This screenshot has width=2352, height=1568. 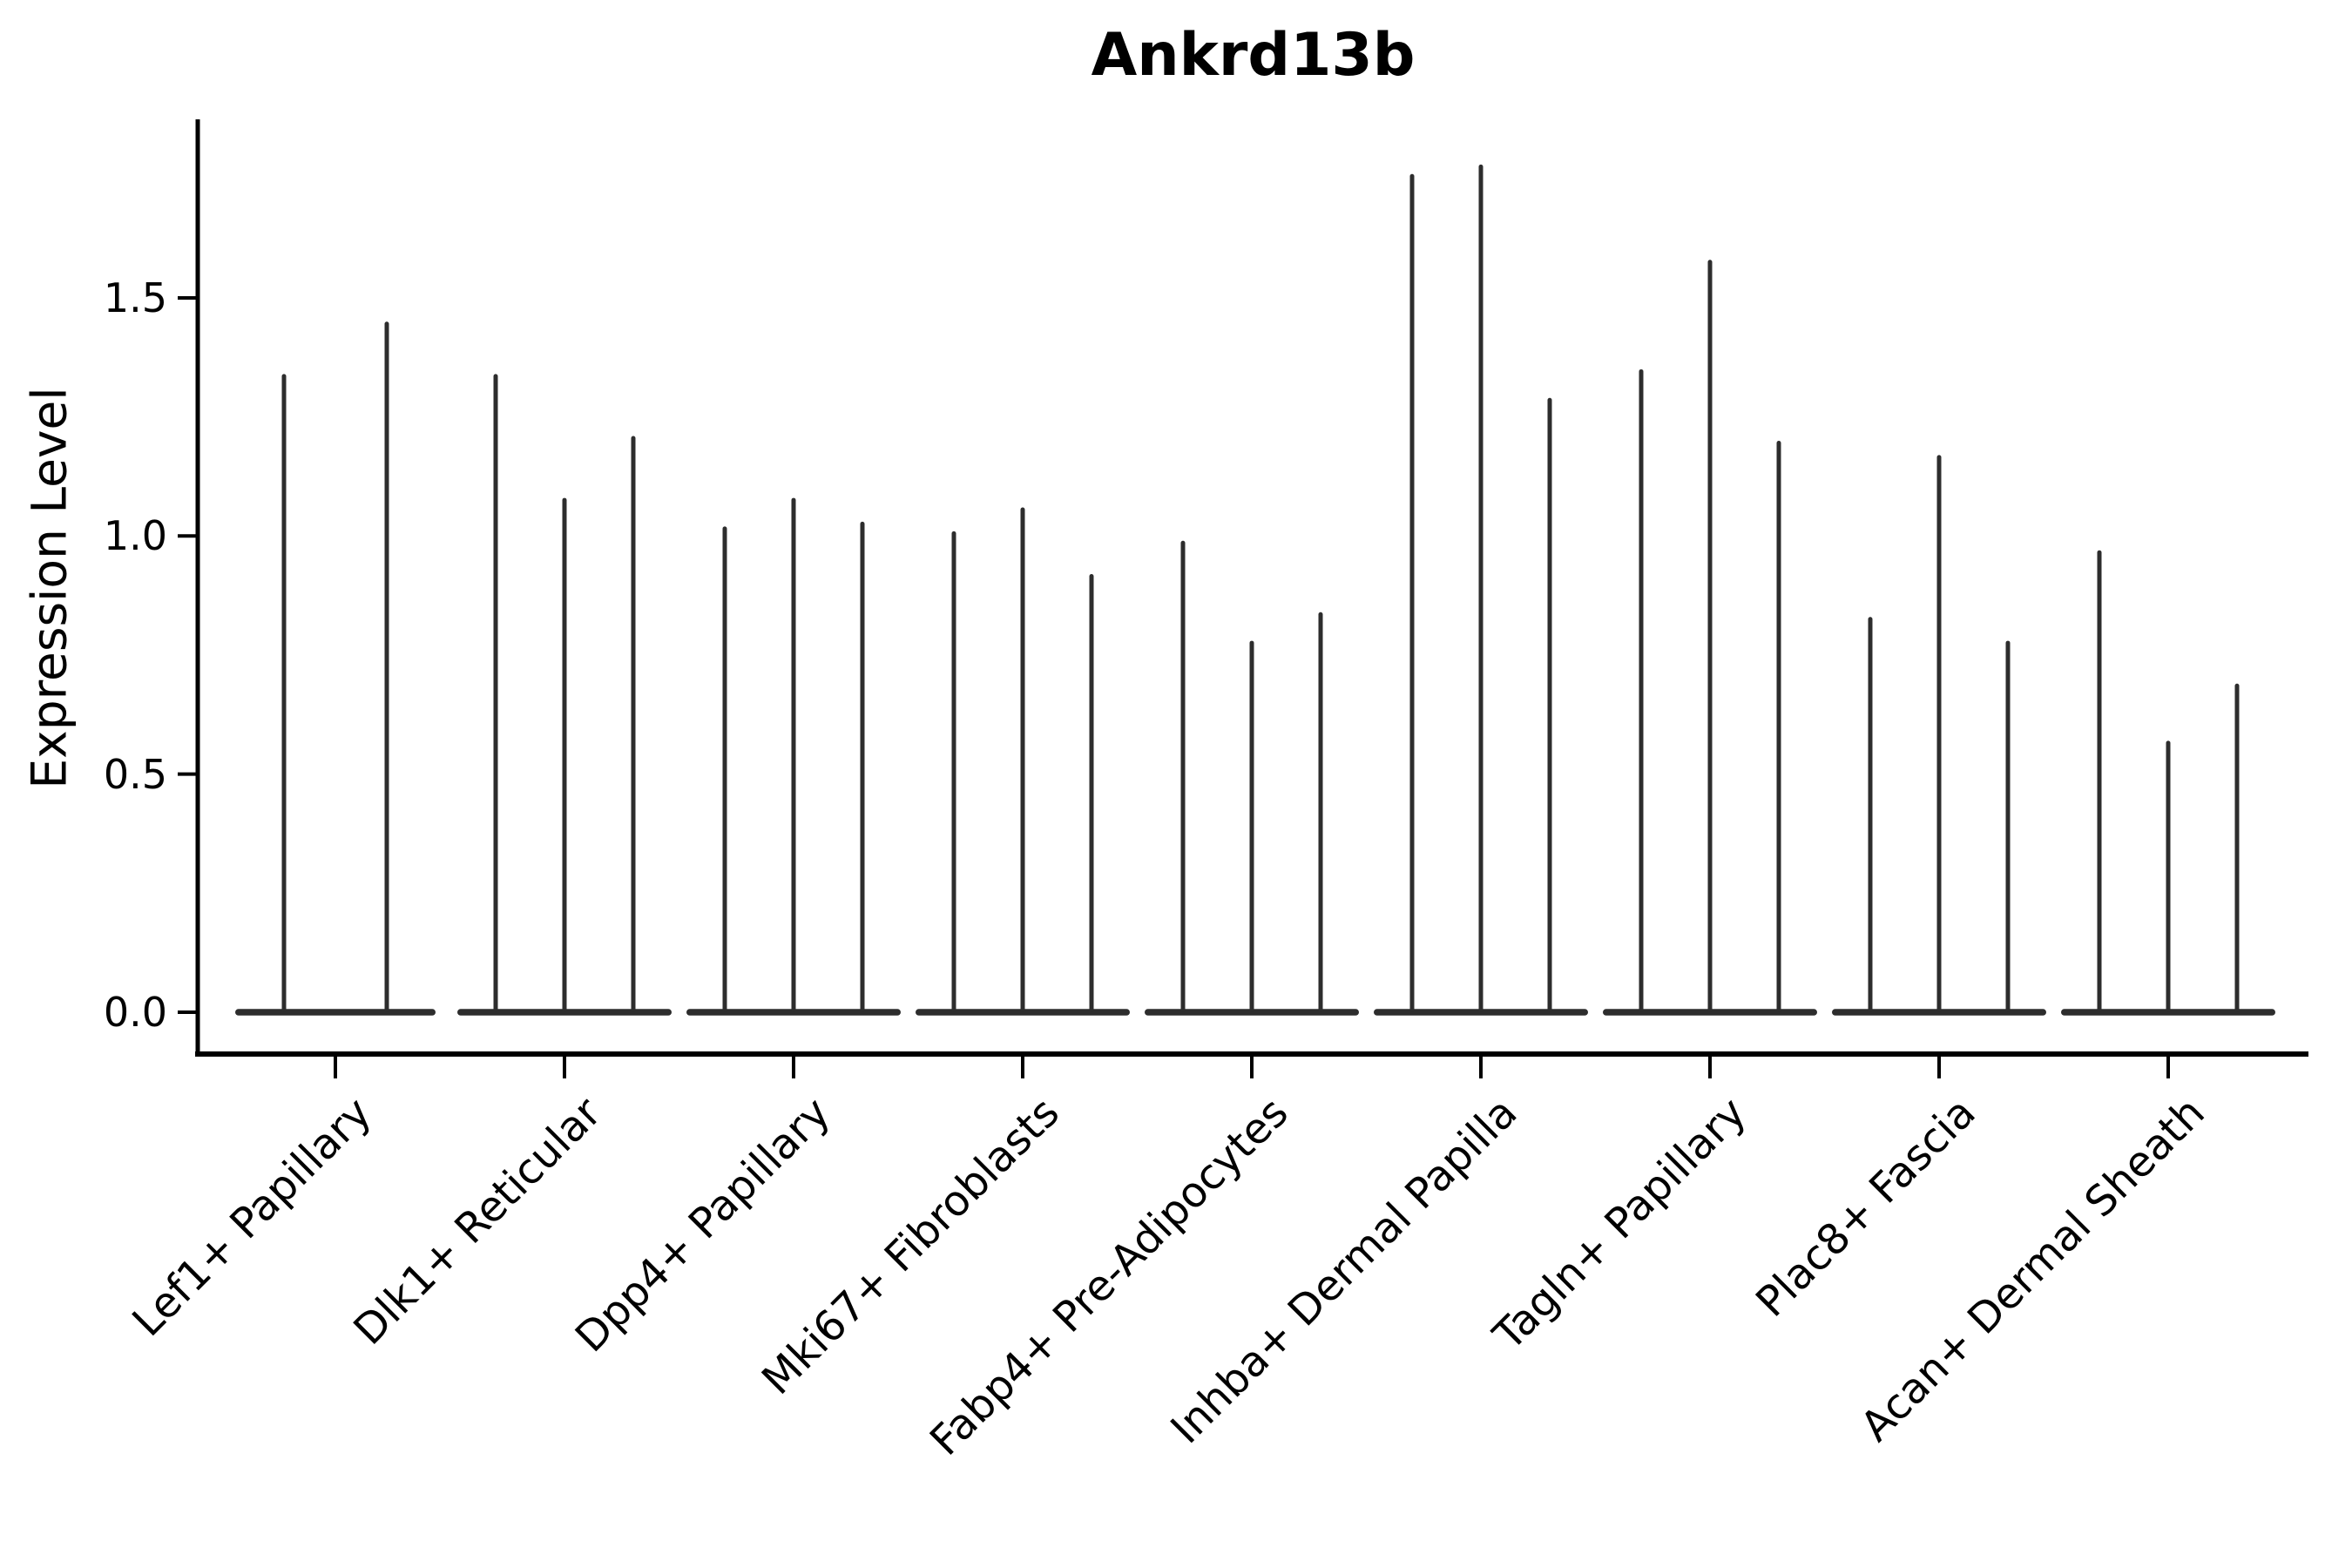 I want to click on violin-base, so click(x=335, y=1013).